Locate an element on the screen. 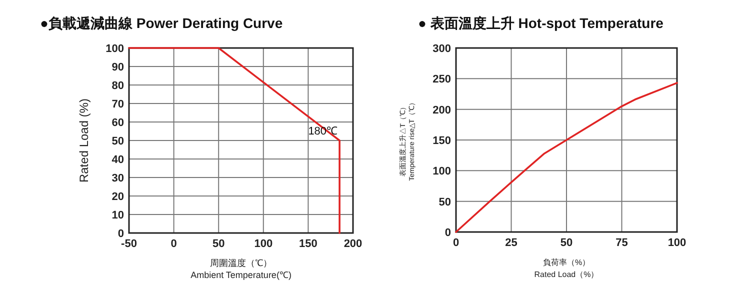 The height and width of the screenshot is (294, 750). x-axis-title: 周圍溫度（℃） Ambient Temperature(℃) is located at coordinates (241, 269).